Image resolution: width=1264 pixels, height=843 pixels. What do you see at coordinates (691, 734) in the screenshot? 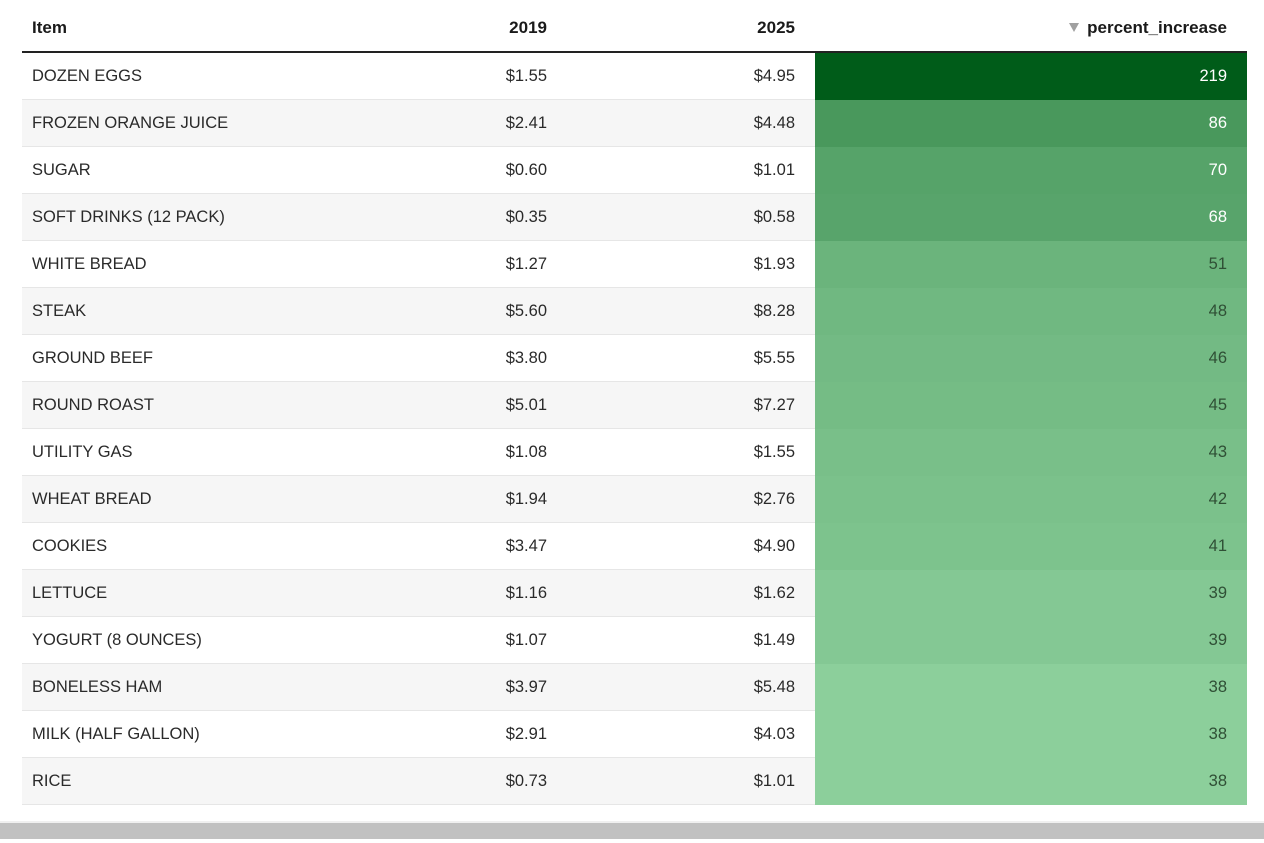
I see `cell-2025: $4.03` at bounding box center [691, 734].